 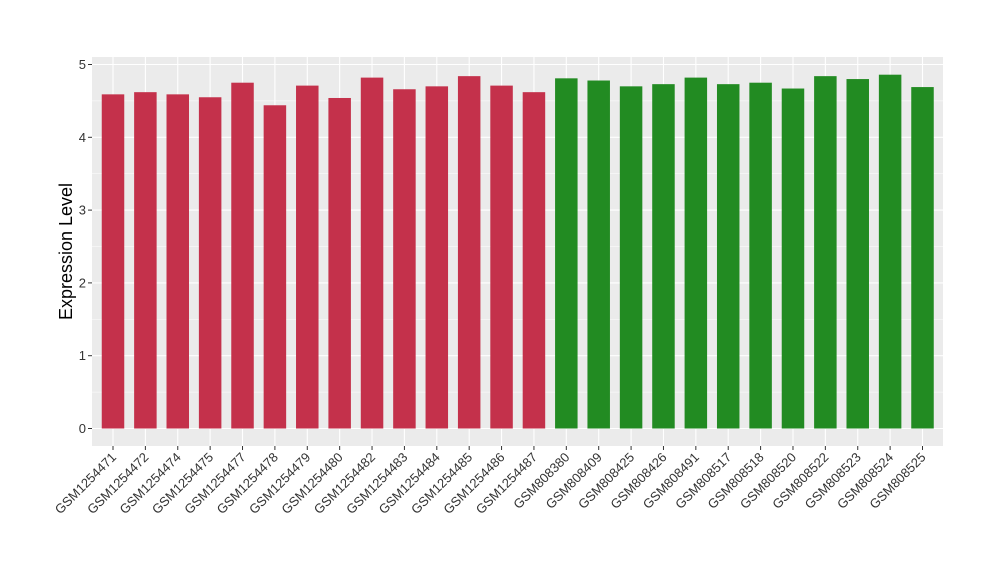 What do you see at coordinates (793, 258) in the screenshot?
I see `bar-GSM808520` at bounding box center [793, 258].